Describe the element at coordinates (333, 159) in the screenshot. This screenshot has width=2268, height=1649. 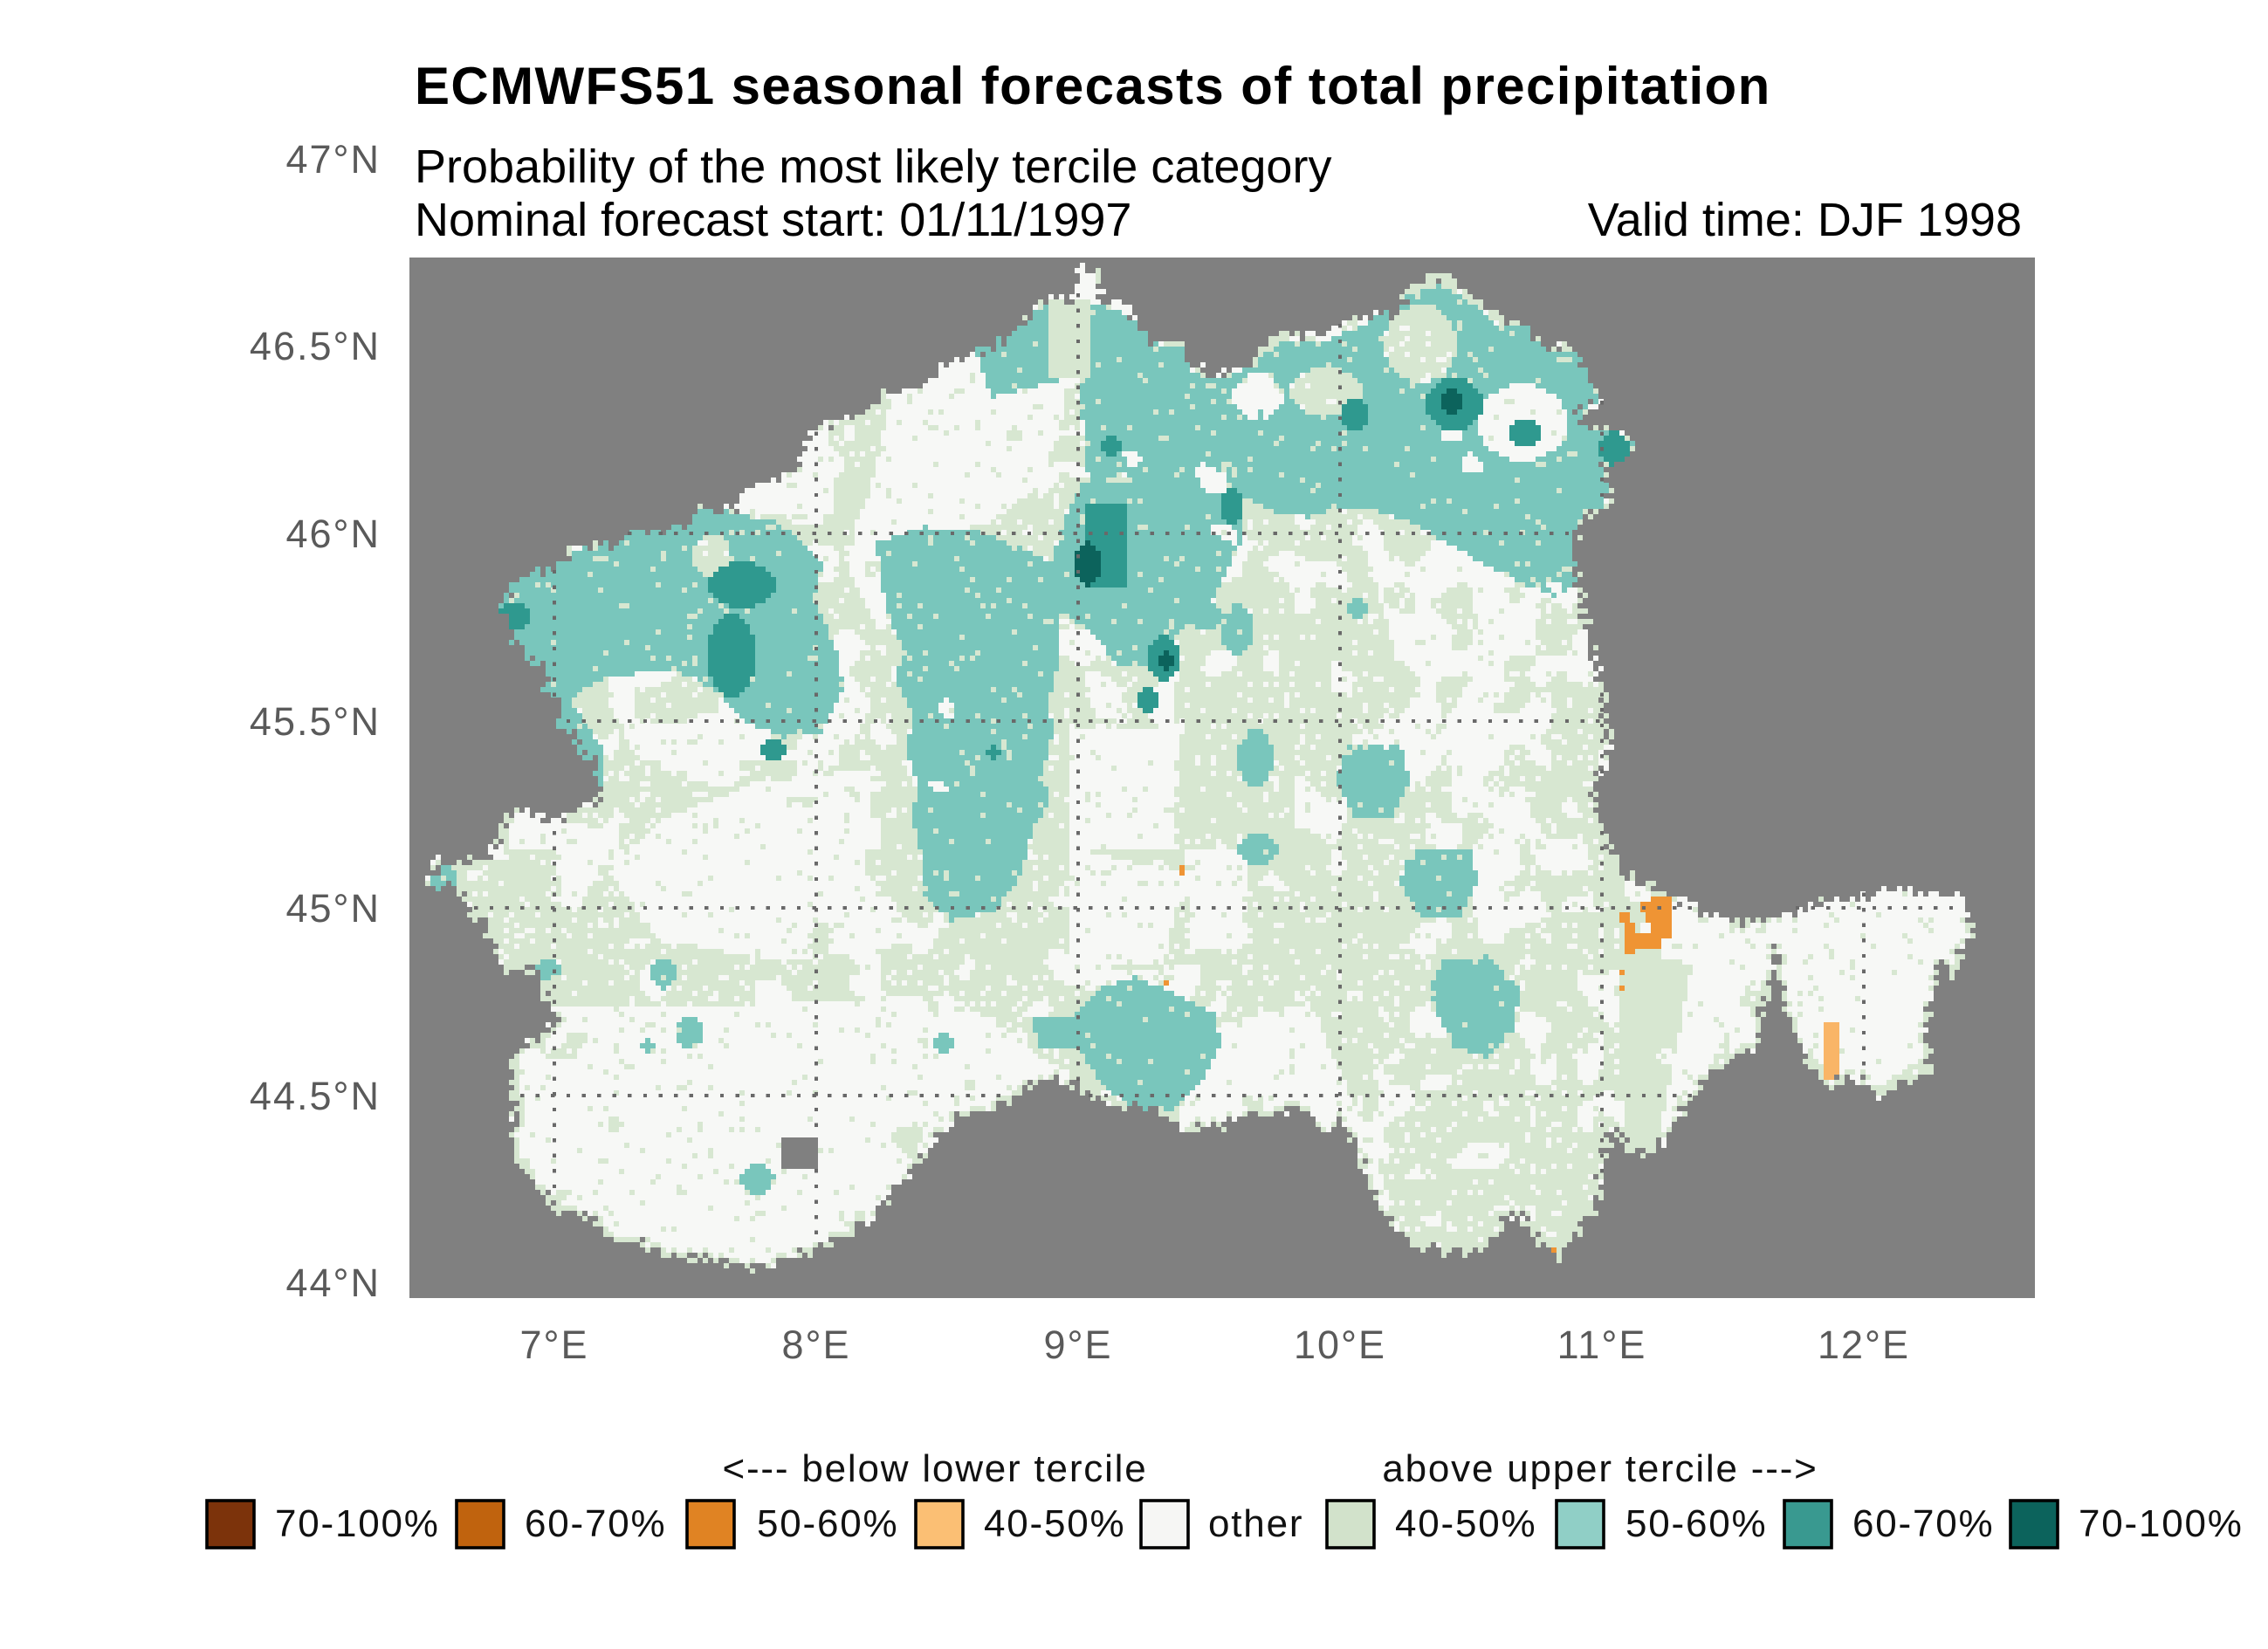
I see `svg-text: 47°N` at that location.